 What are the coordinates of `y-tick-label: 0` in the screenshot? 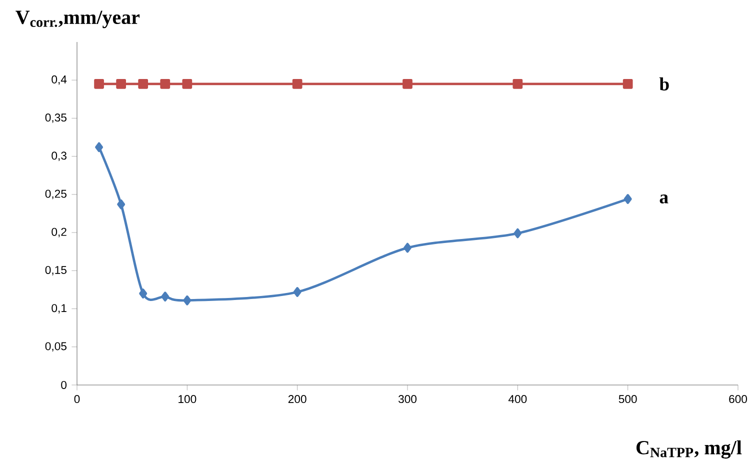 It's located at (64, 384).